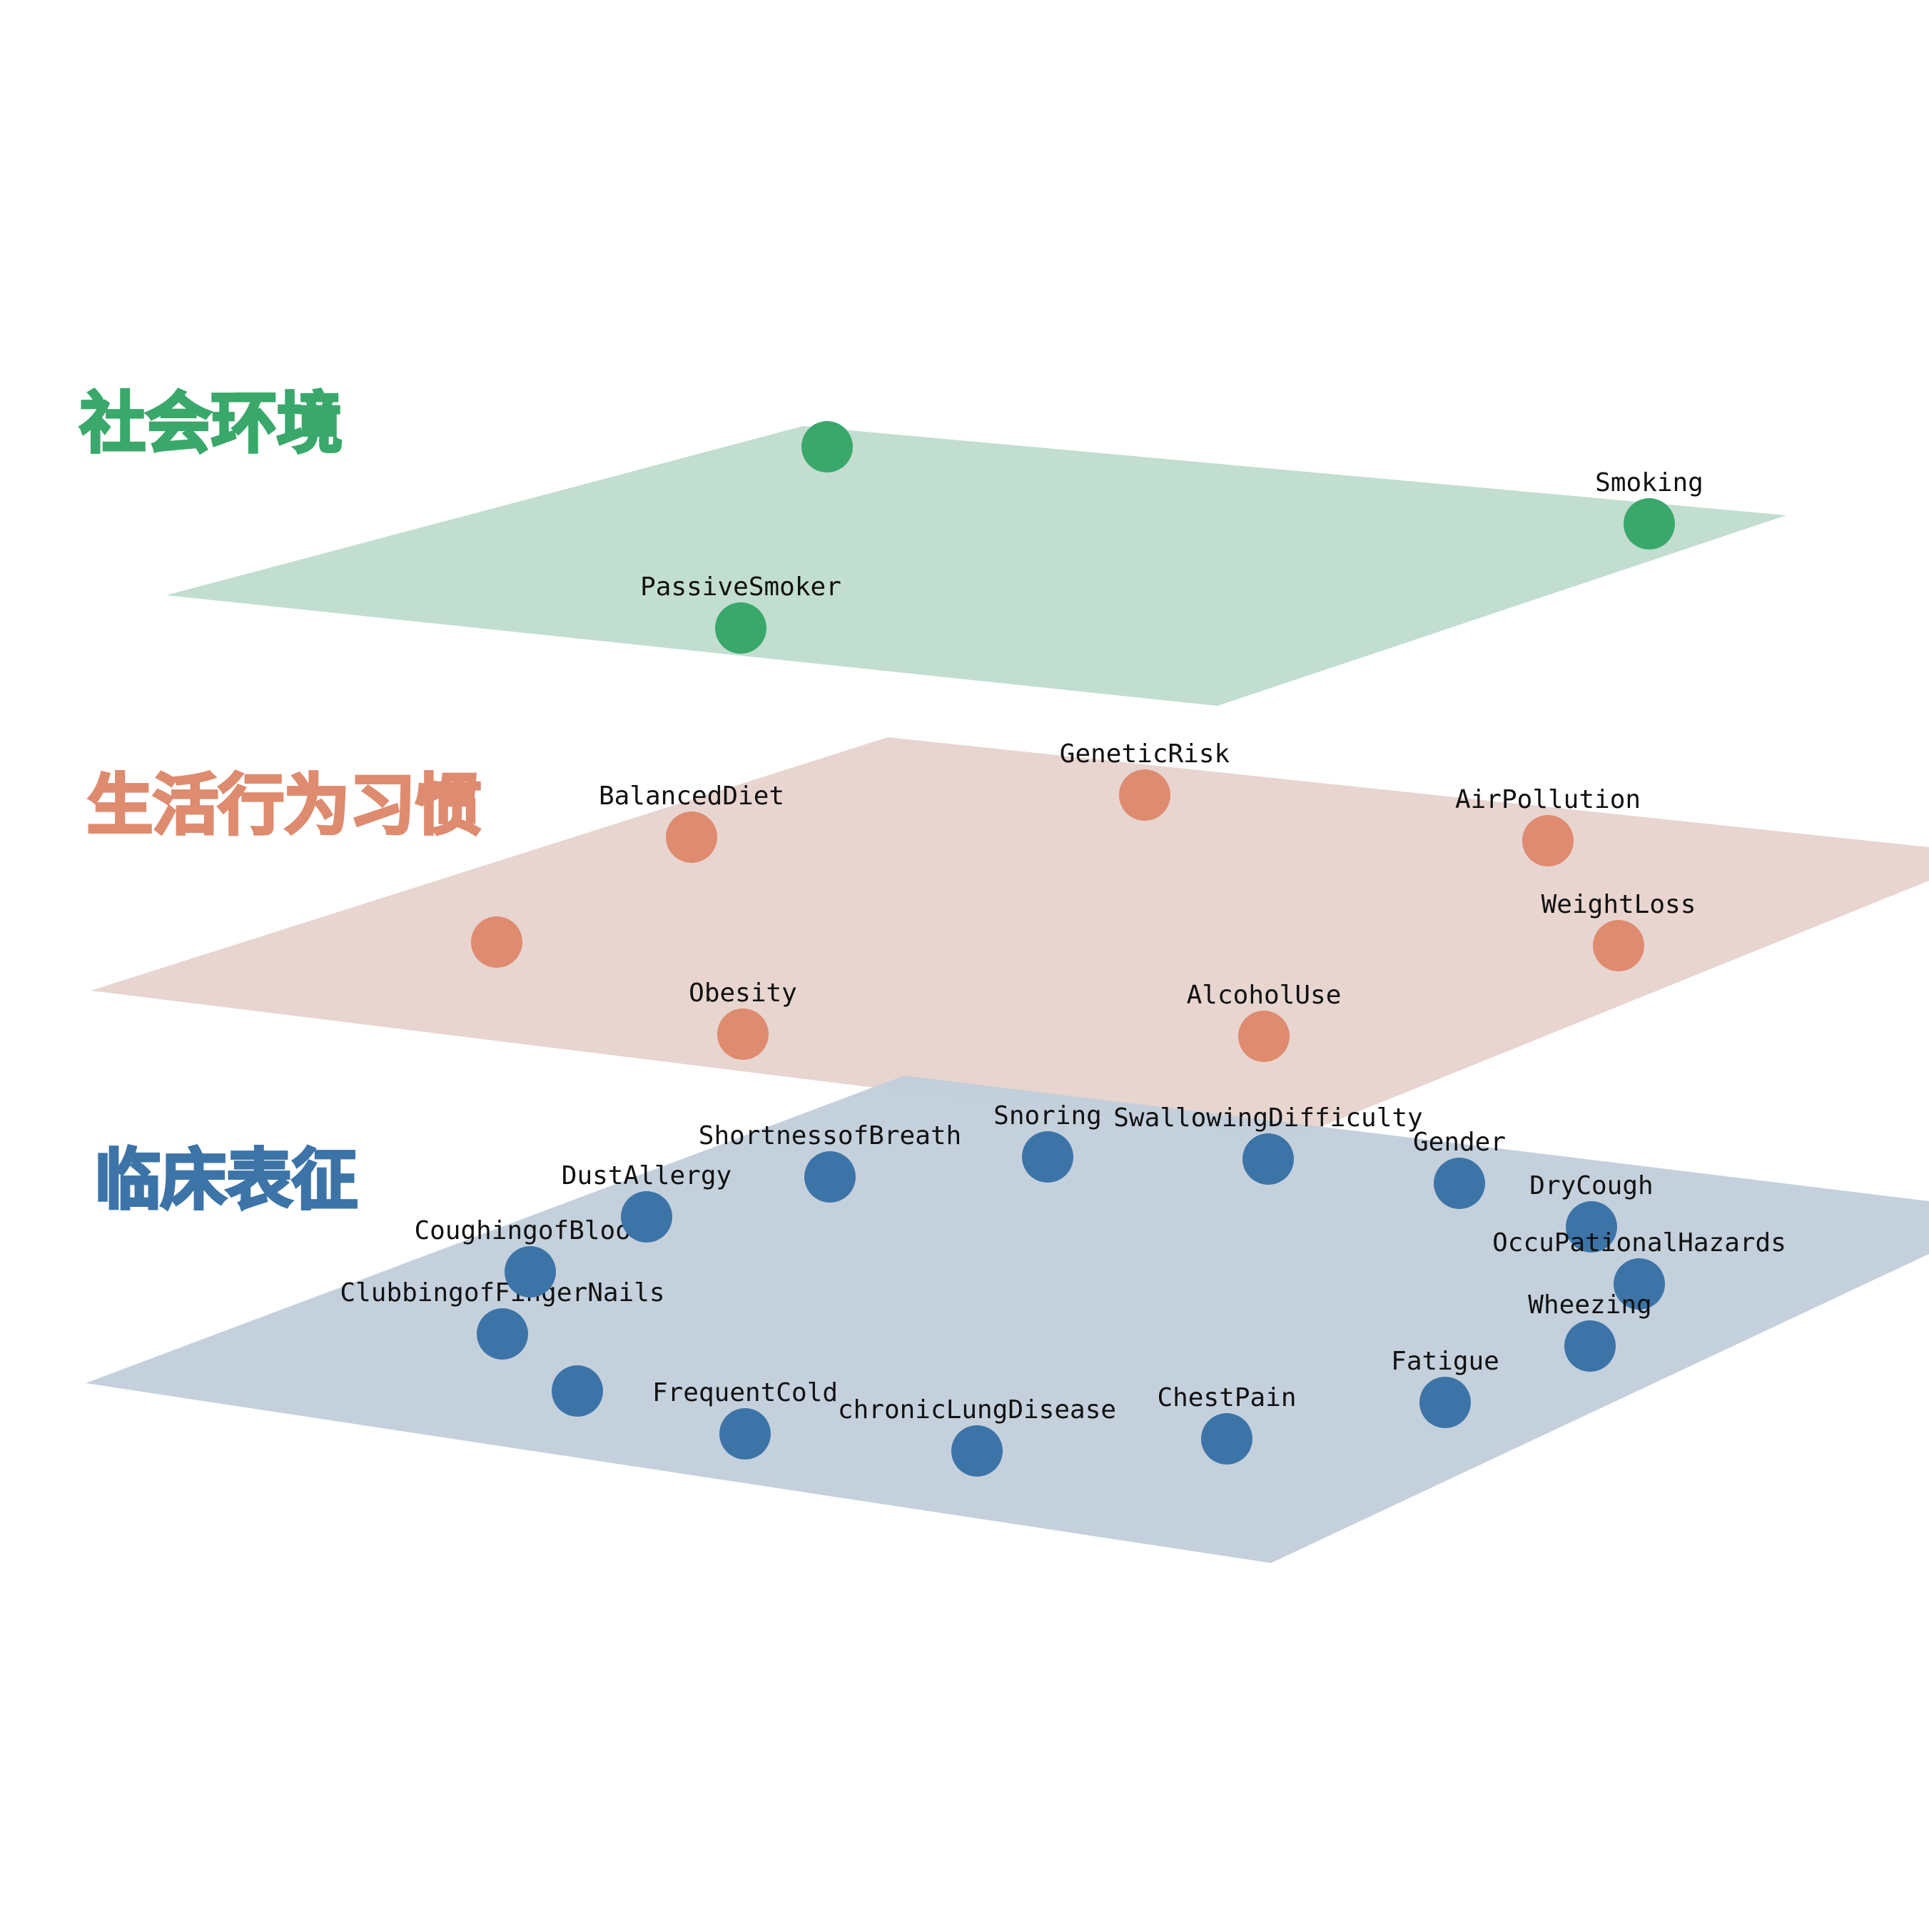 The height and width of the screenshot is (1932, 1929). Describe the element at coordinates (530, 1230) in the screenshot. I see `node-label: CoughingofBlood` at that location.